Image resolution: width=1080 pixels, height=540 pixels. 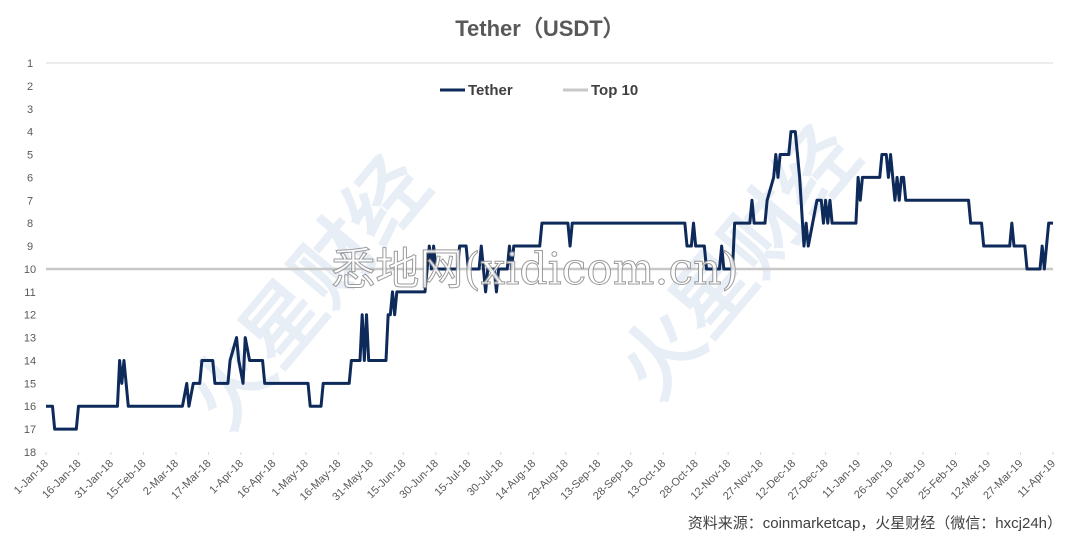 I want to click on y-tick-label: 17, so click(x=30, y=430).